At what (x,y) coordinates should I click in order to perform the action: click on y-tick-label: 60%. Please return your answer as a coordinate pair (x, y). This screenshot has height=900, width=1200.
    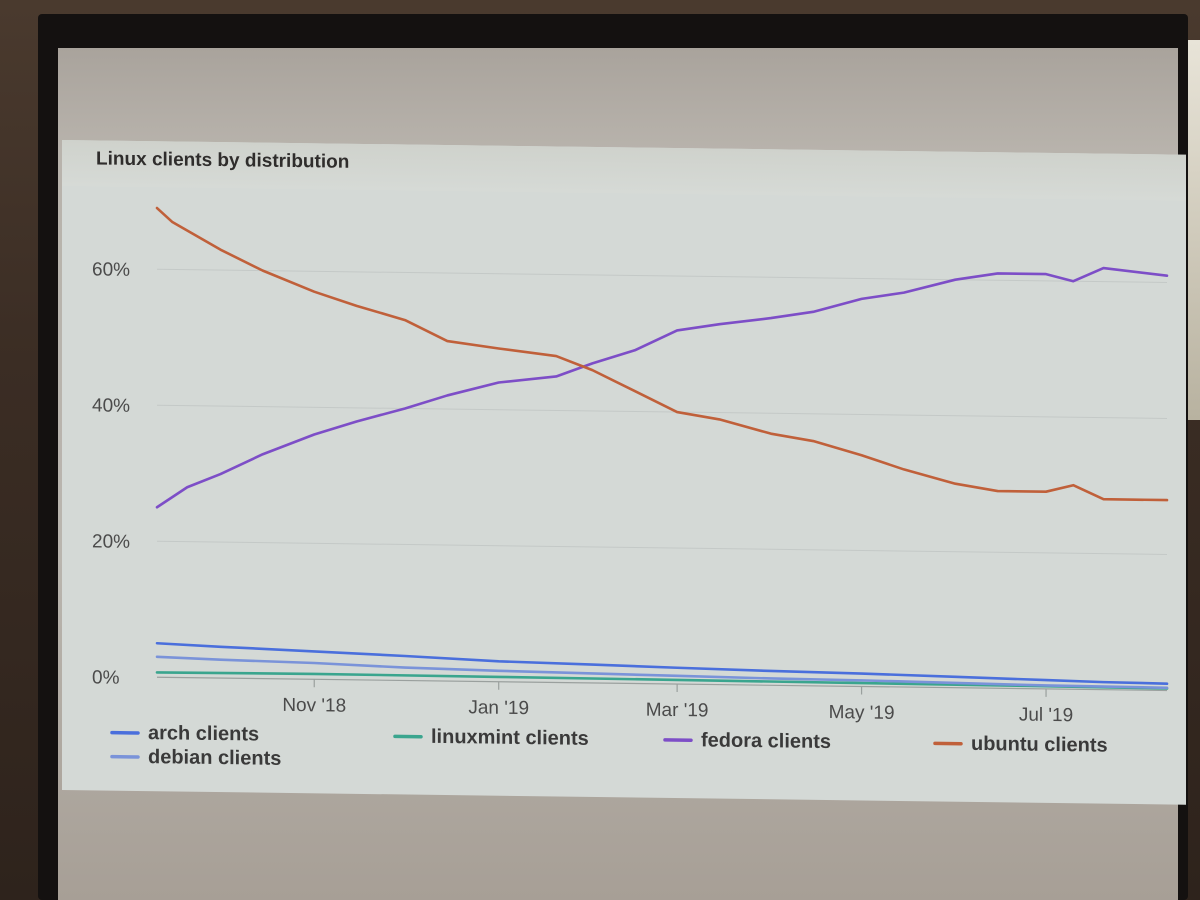
    Looking at the image, I should click on (111, 269).